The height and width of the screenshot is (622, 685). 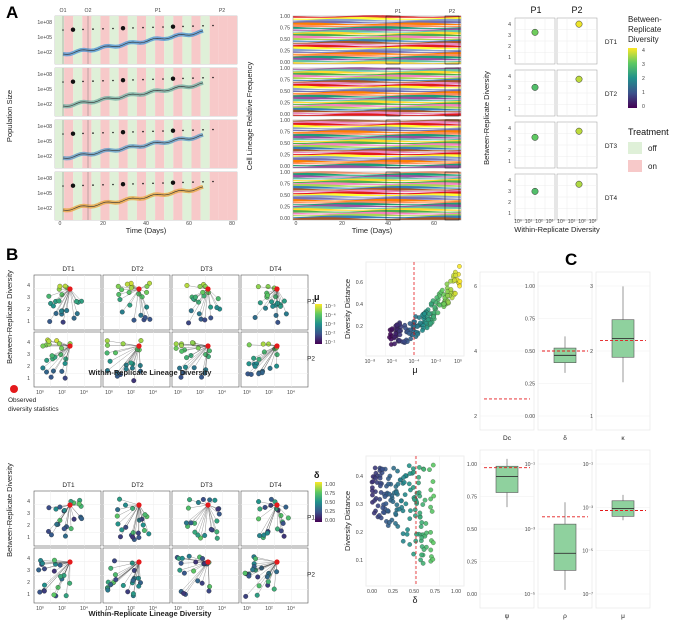 What do you see at coordinates (509, 36) in the screenshot?
I see `div-y-tick: 3` at bounding box center [509, 36].